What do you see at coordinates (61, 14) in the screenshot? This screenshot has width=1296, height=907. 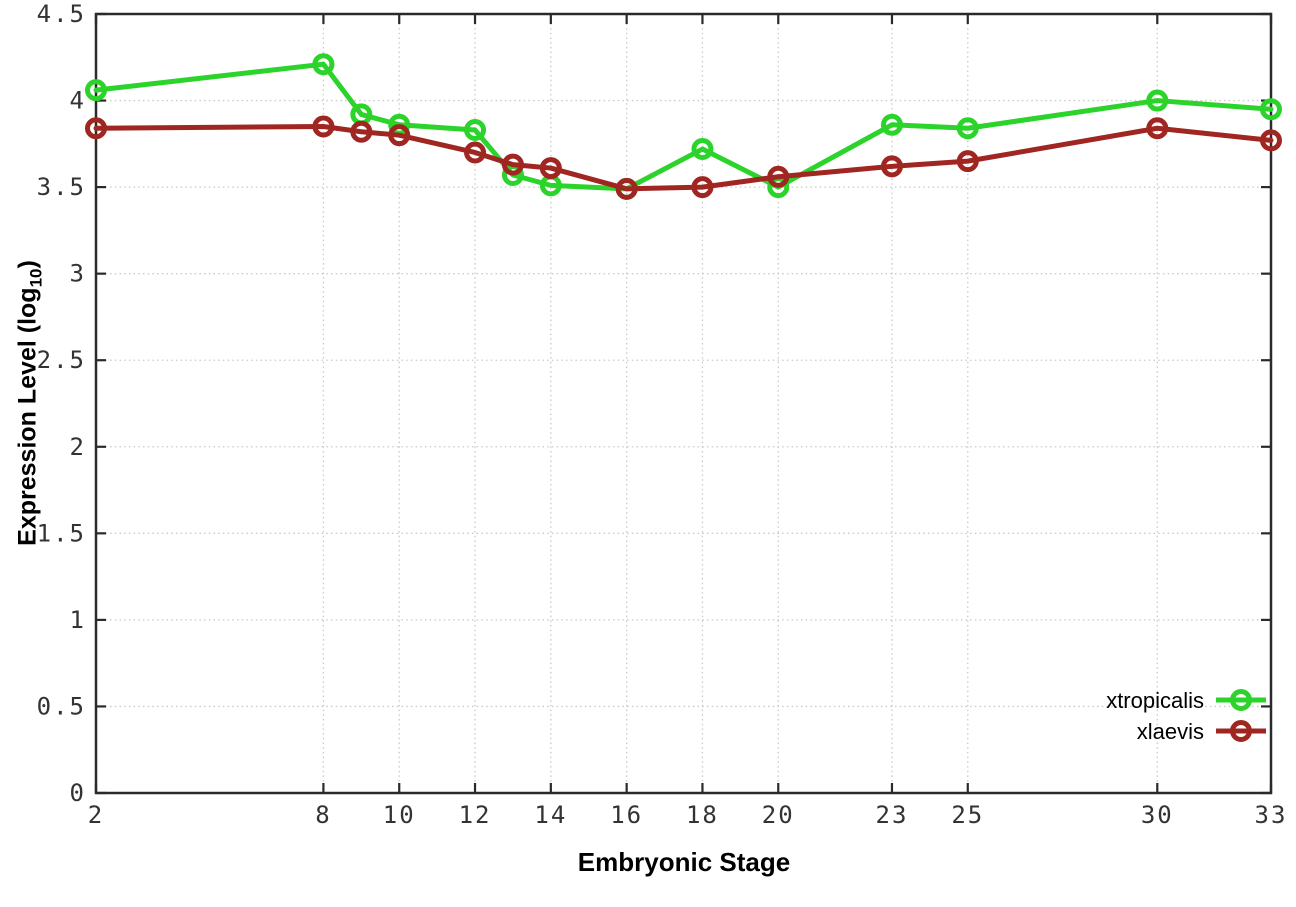 I see `y-tick-label: 4.5` at bounding box center [61, 14].